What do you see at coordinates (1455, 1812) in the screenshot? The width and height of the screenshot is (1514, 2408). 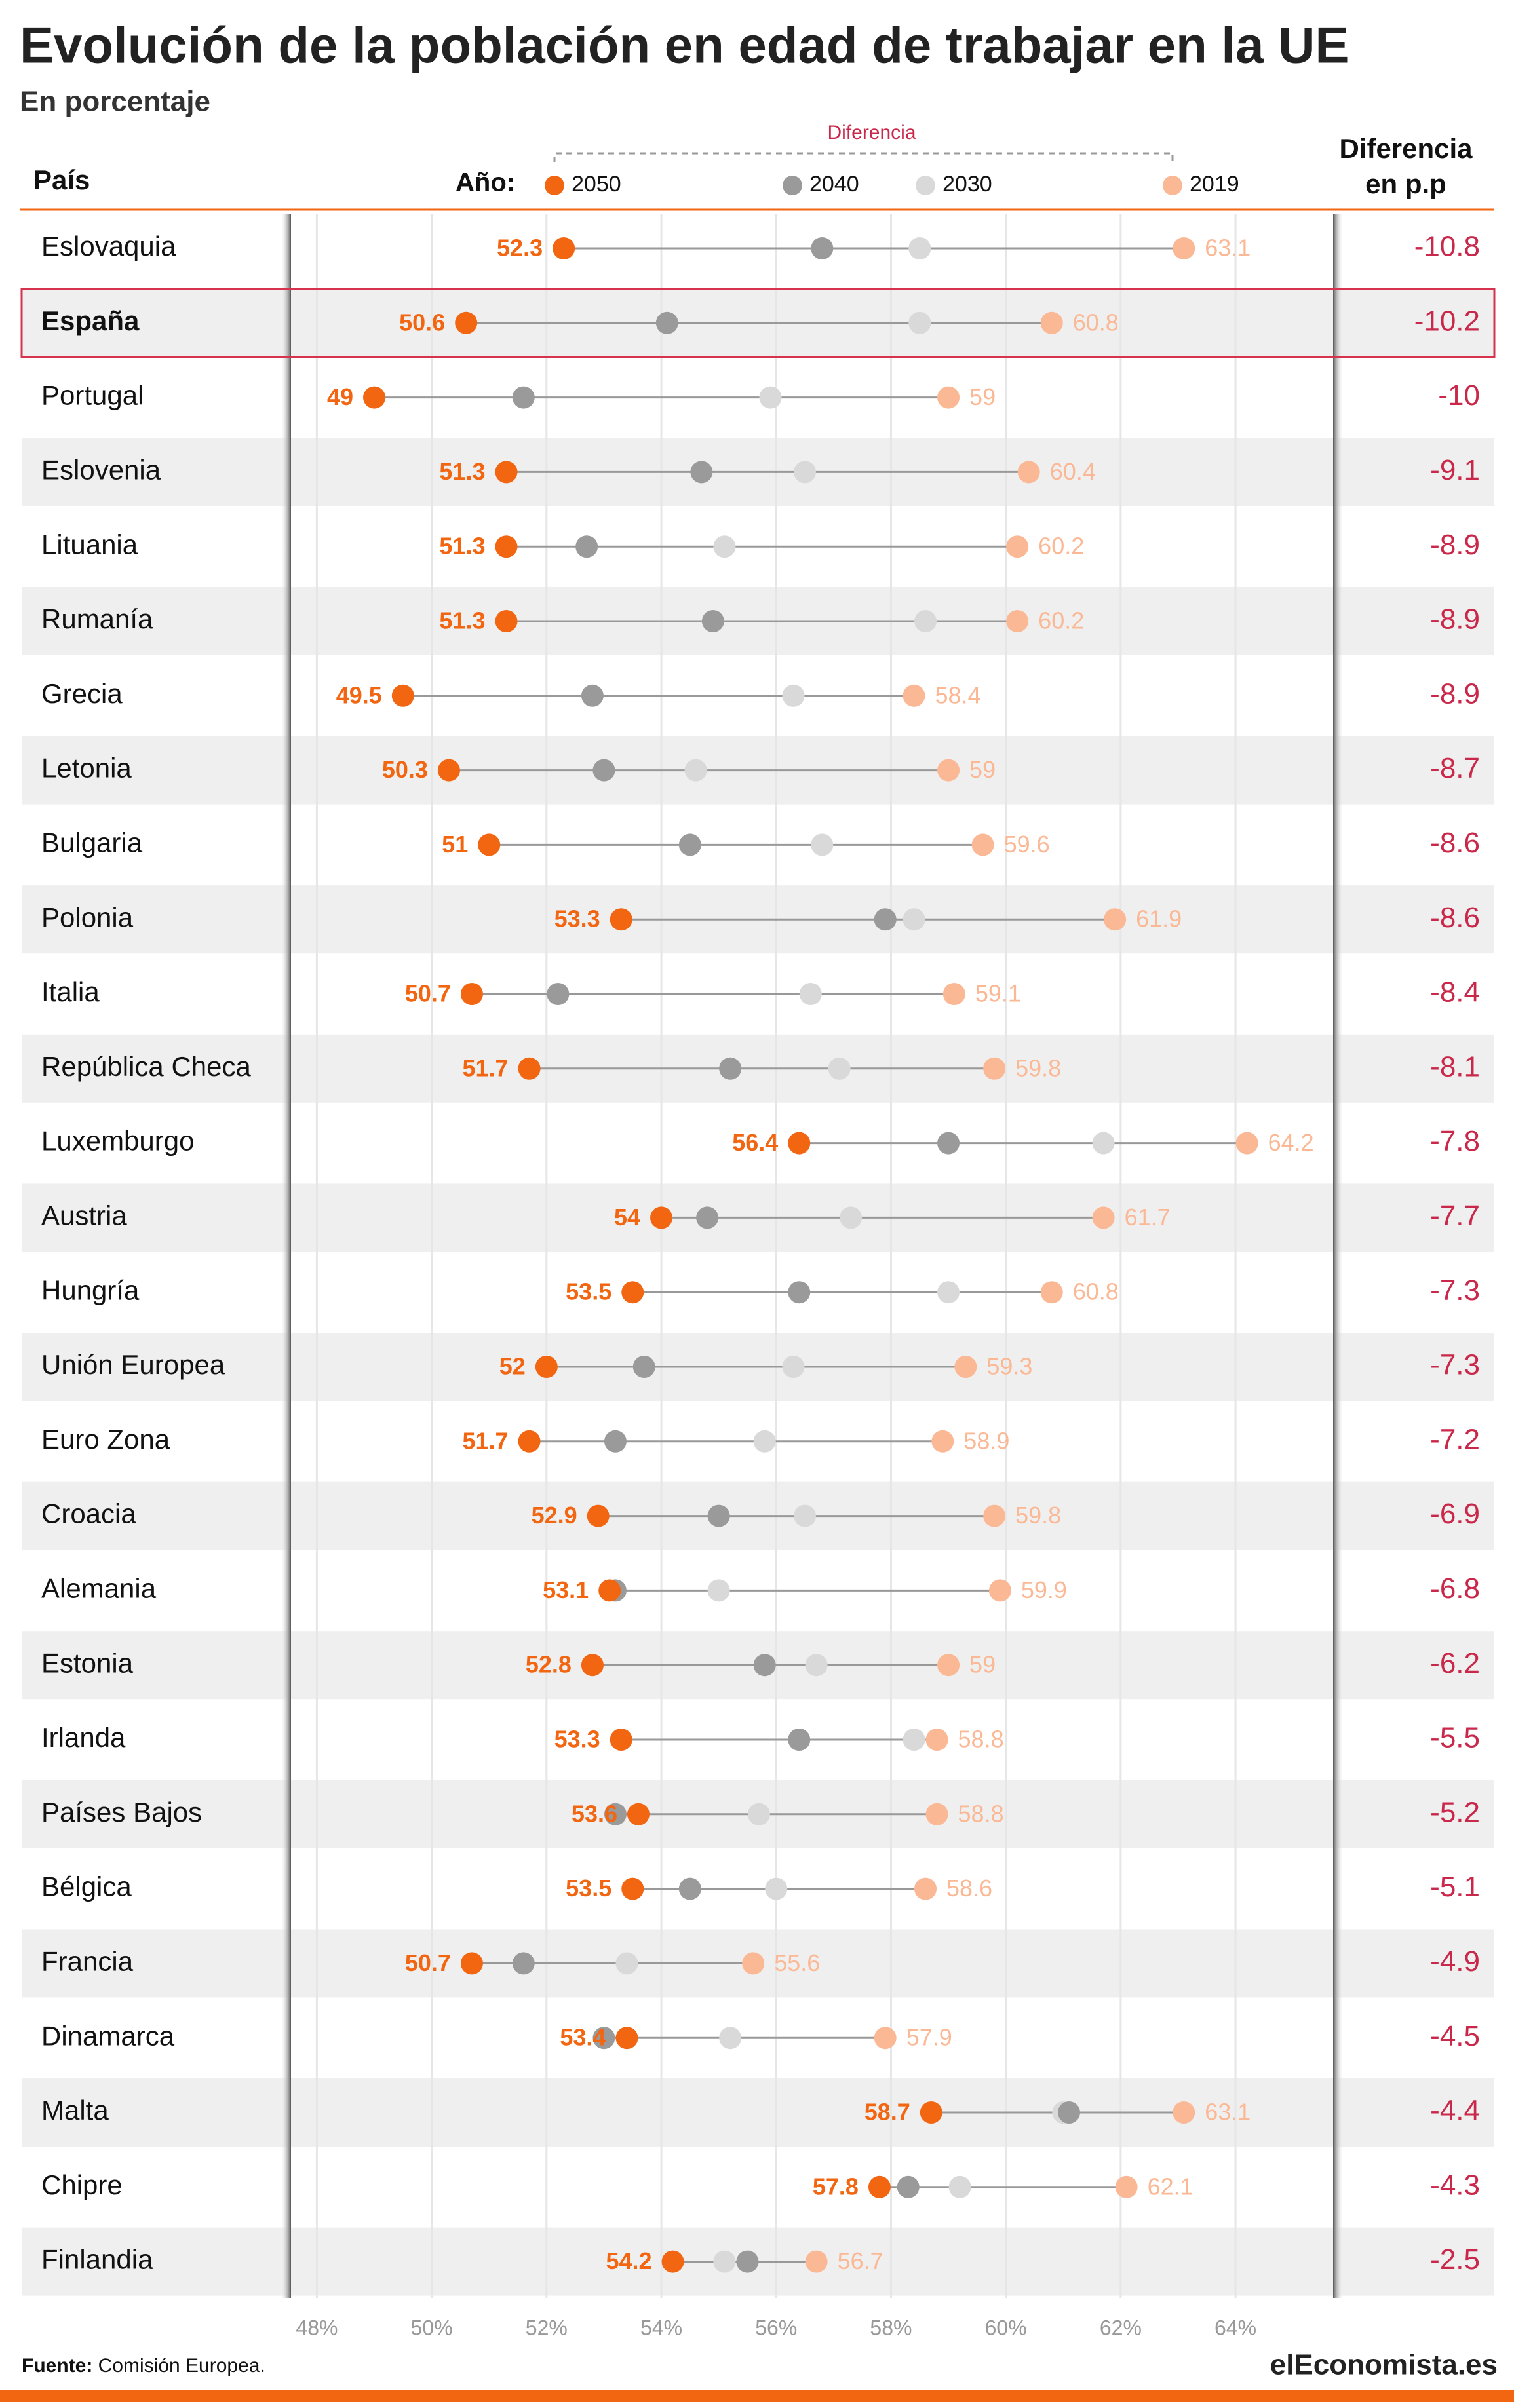 I see `difference-value: -5.2` at bounding box center [1455, 1812].